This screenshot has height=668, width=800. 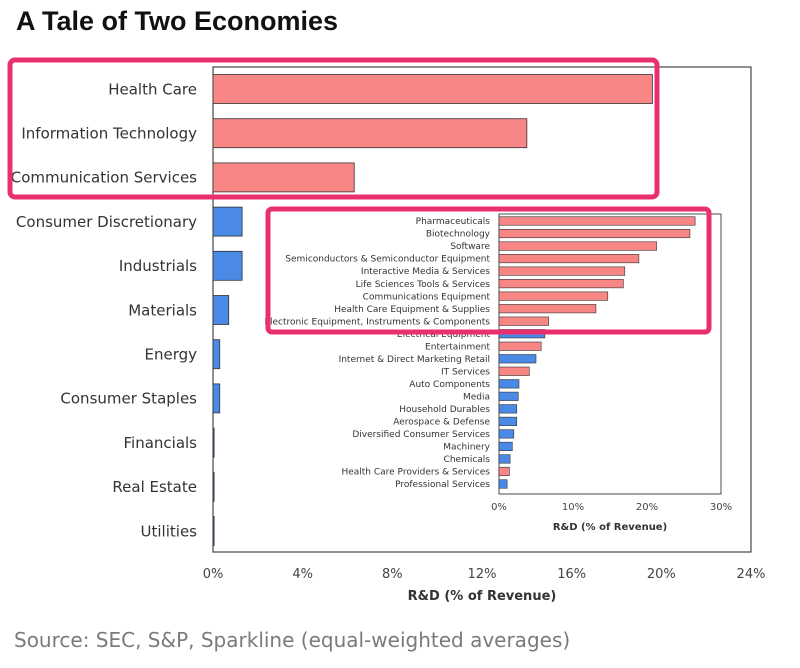 I want to click on sector-x-tick: 0%, so click(x=213, y=574).